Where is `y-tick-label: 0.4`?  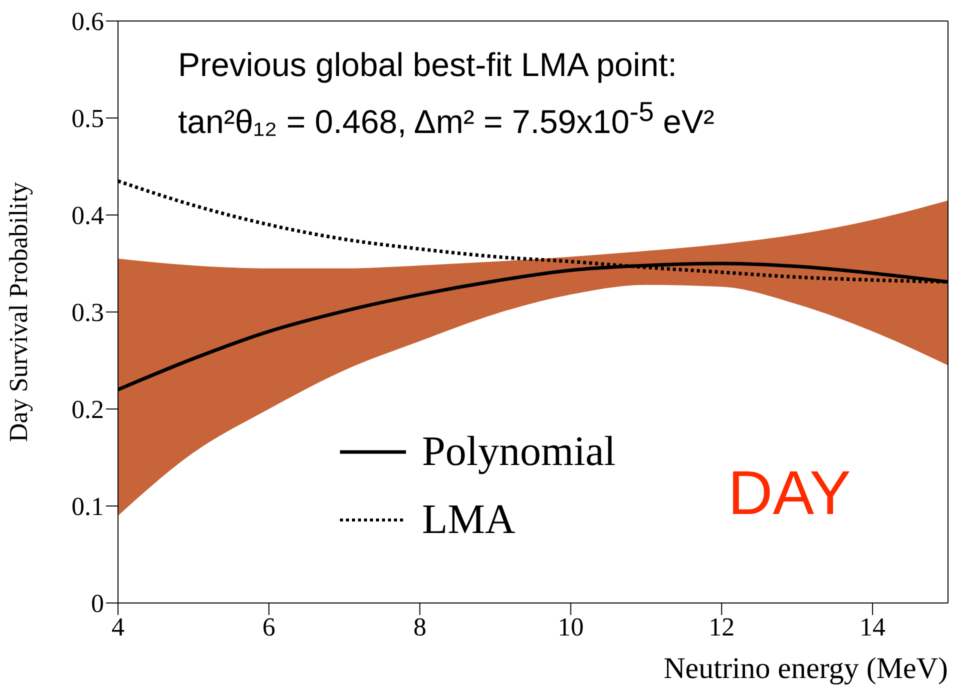
y-tick-label: 0.4 is located at coordinates (88, 215).